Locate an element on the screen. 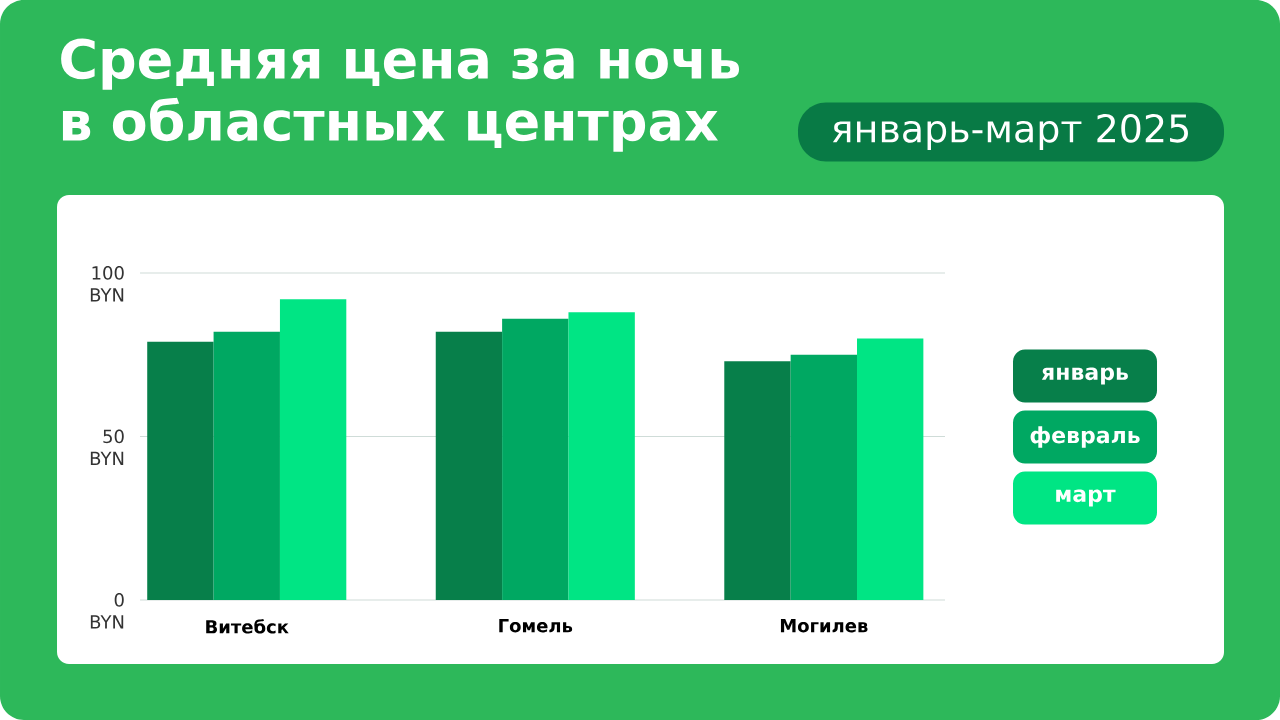 The width and height of the screenshot is (1280, 720). y-tick-label: 50 BYN is located at coordinates (107, 447).